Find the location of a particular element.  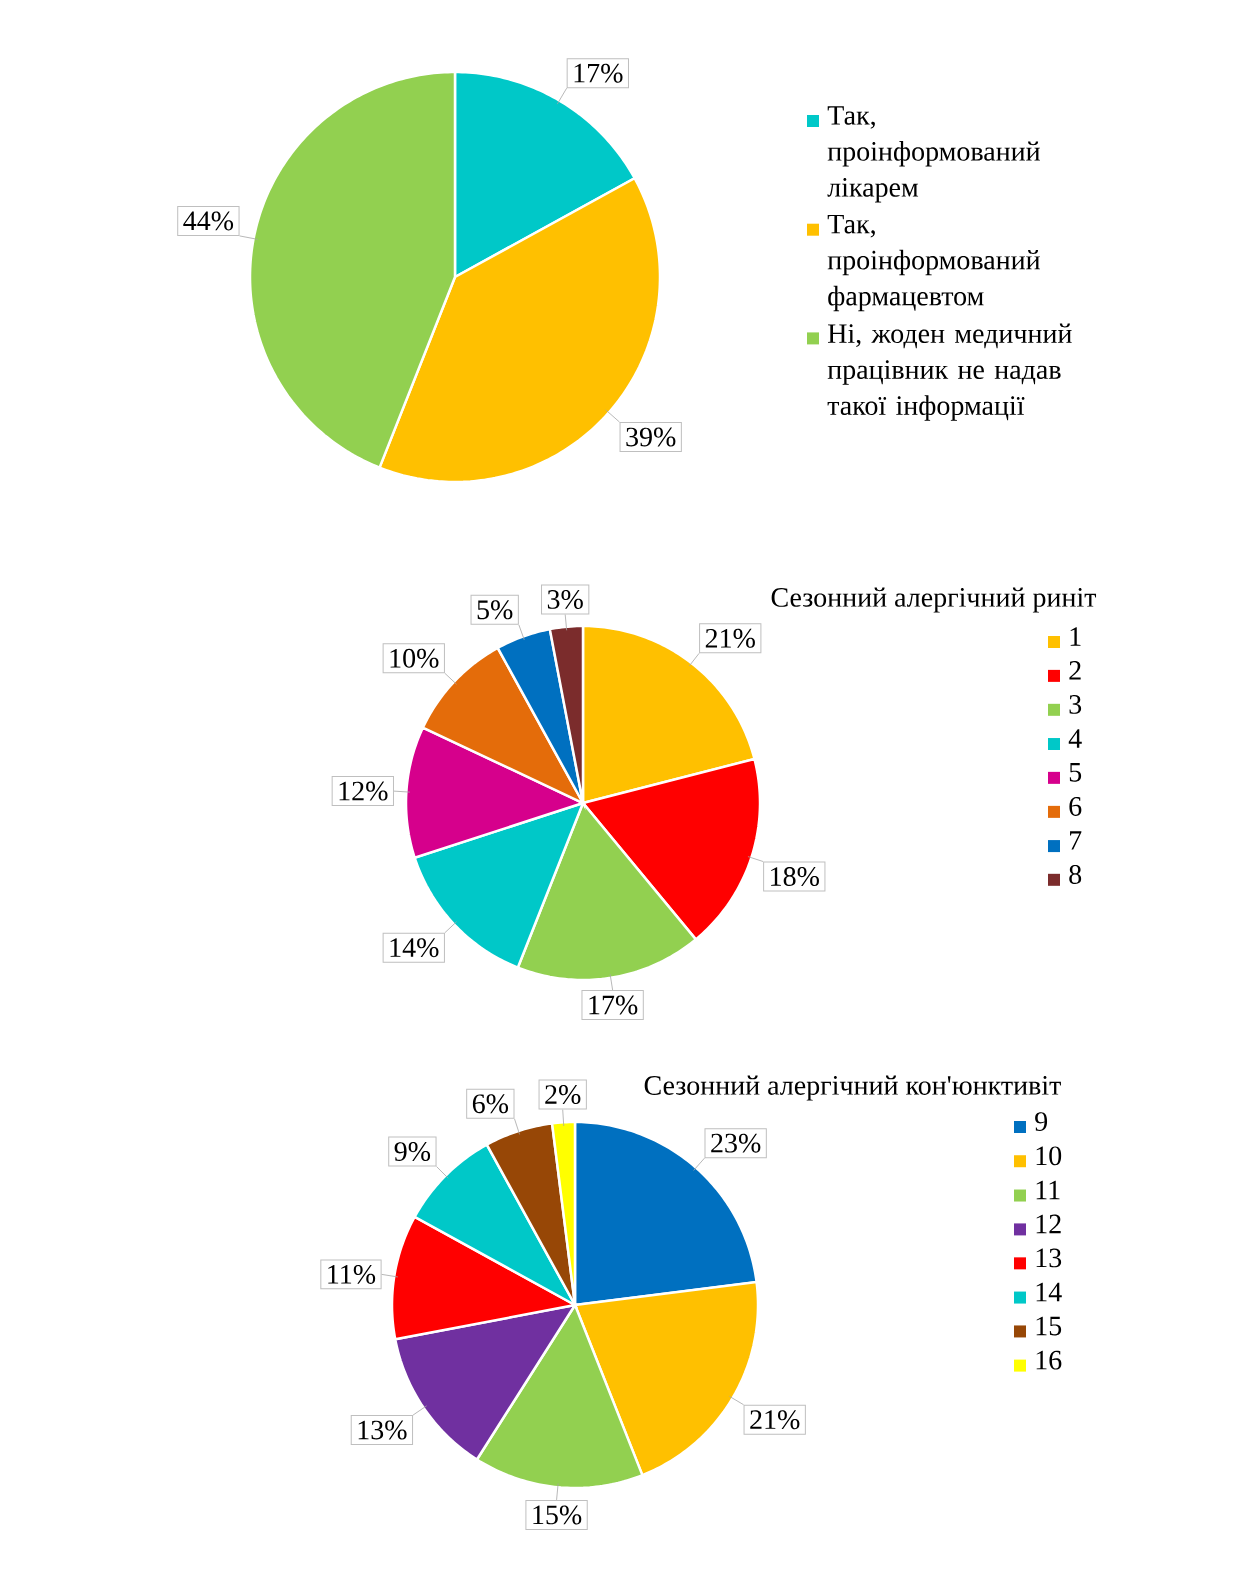

legend-label: 14 is located at coordinates (1049, 1292).